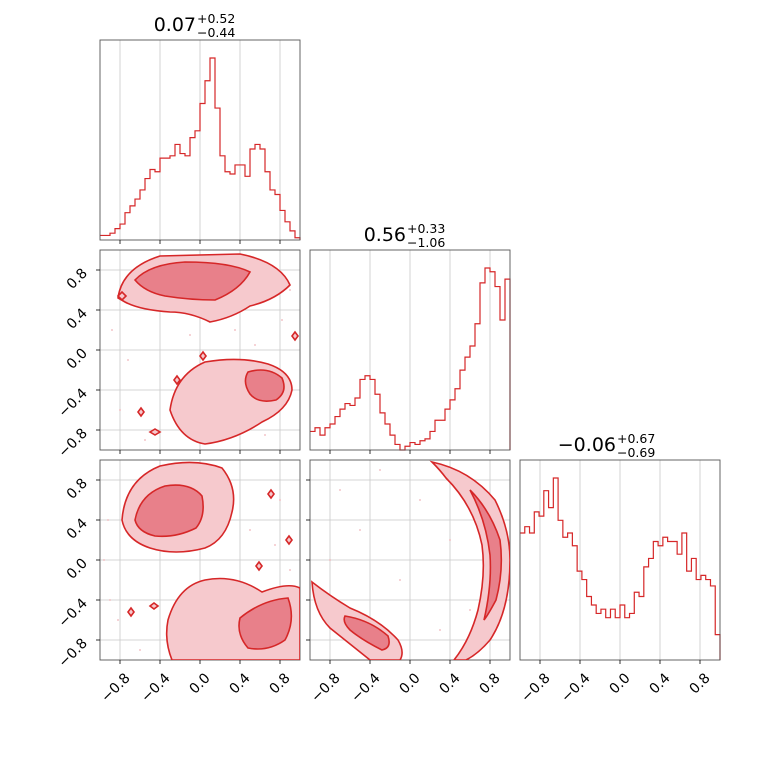  I want to click on panel-hist-p2: 0.56 +0.33−1.06, so click(410, 337).